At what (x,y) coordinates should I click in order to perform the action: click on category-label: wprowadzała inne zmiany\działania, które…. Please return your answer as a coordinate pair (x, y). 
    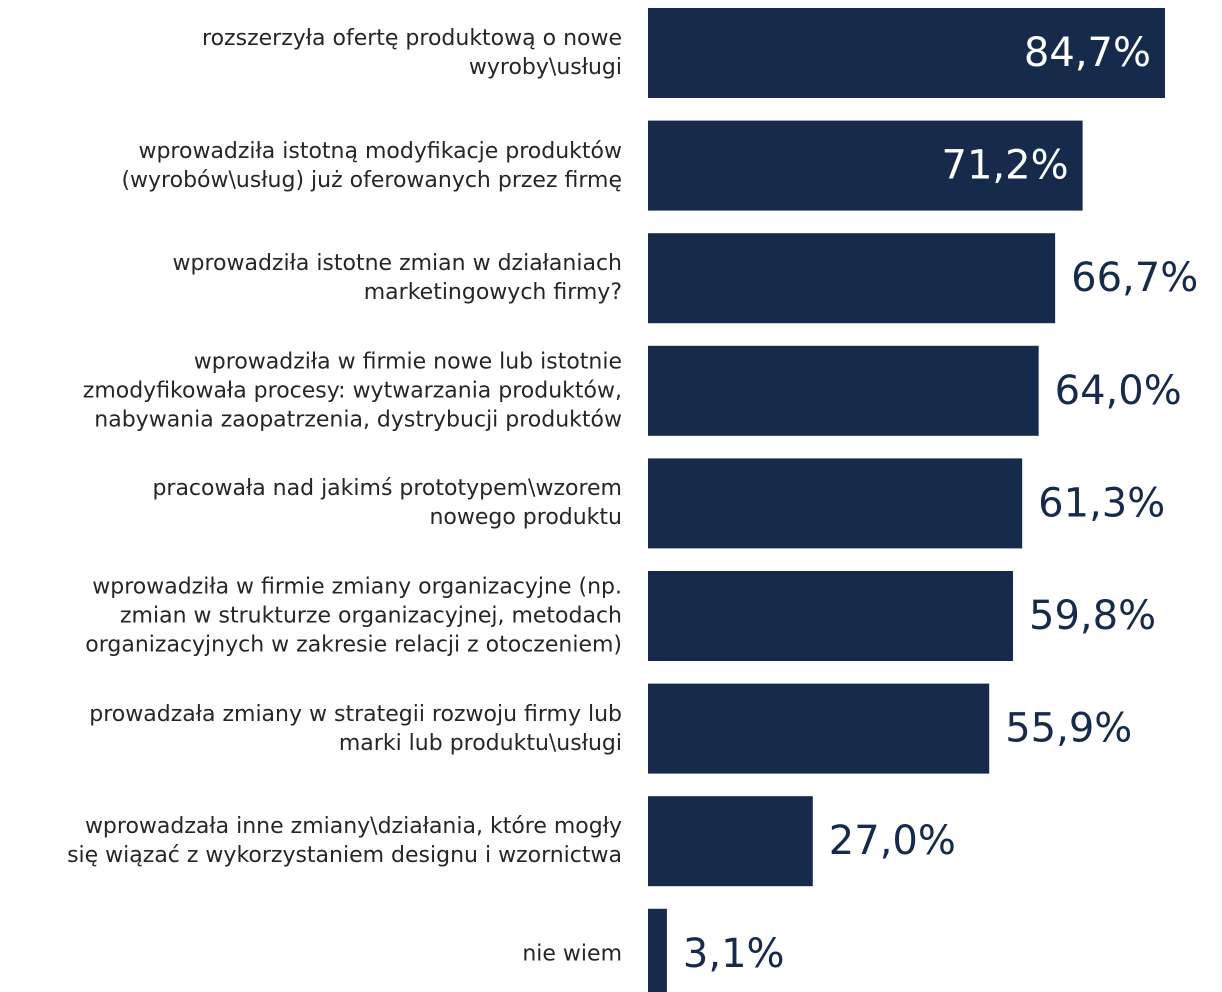
    Looking at the image, I should click on (344, 841).